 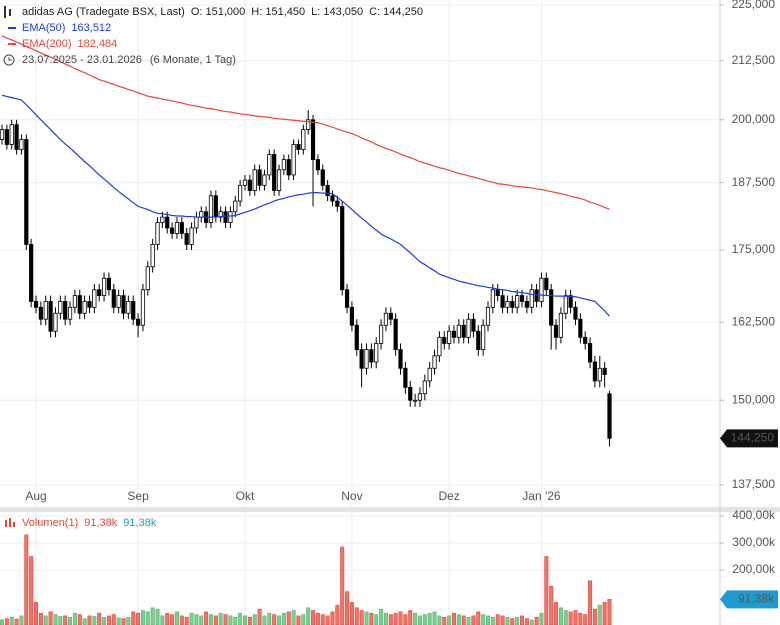 I want to click on last-price-label: 144,250, so click(x=753, y=438).